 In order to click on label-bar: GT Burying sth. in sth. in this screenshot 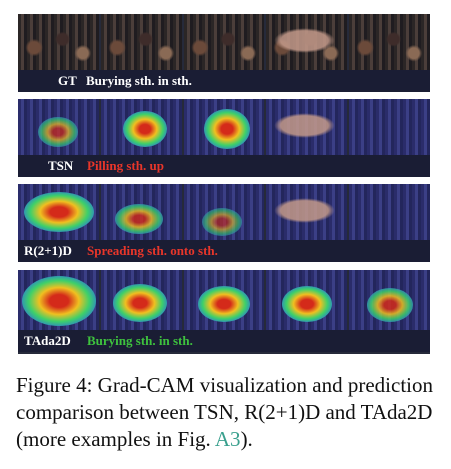, I will do `click(224, 81)`.